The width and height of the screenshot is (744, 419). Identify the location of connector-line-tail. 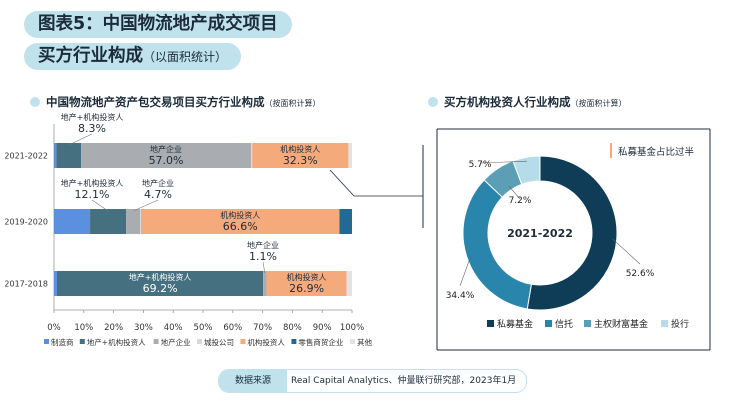
(342, 183).